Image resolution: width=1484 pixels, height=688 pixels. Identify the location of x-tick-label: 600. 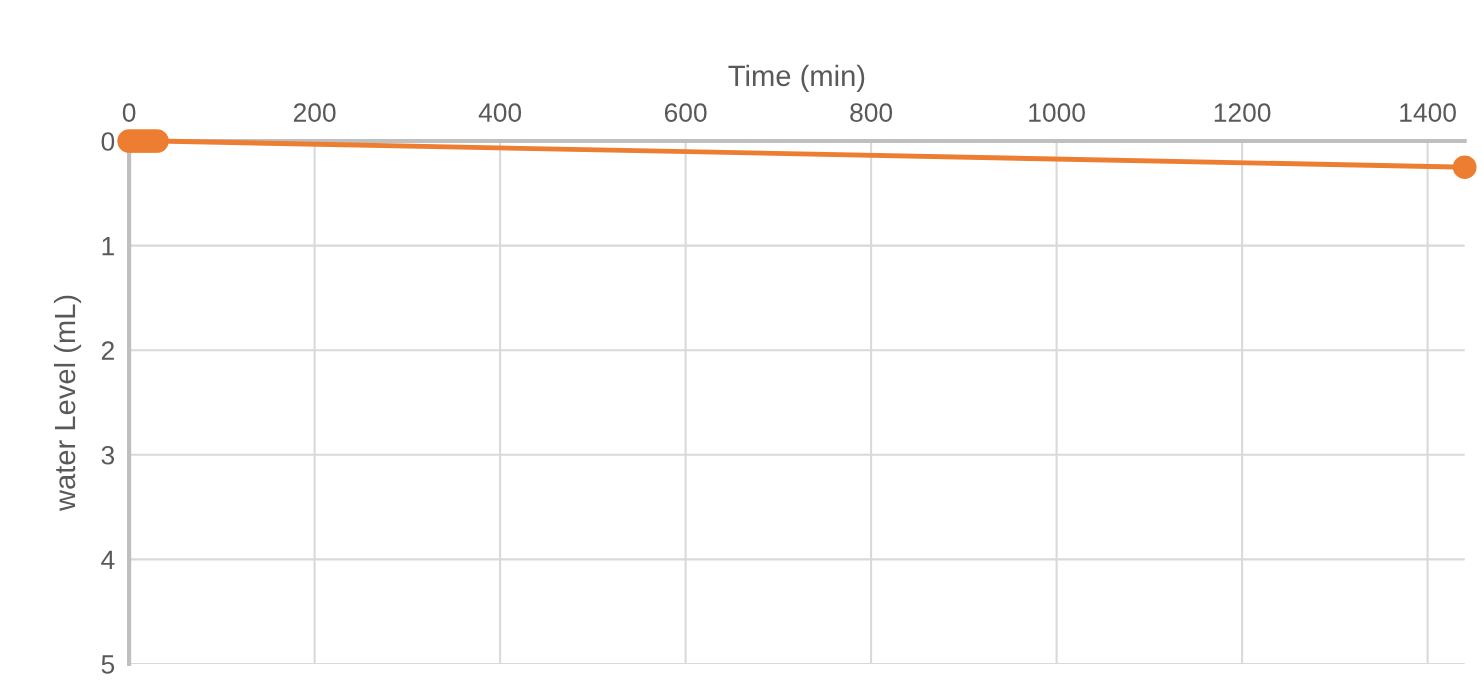
(685, 112).